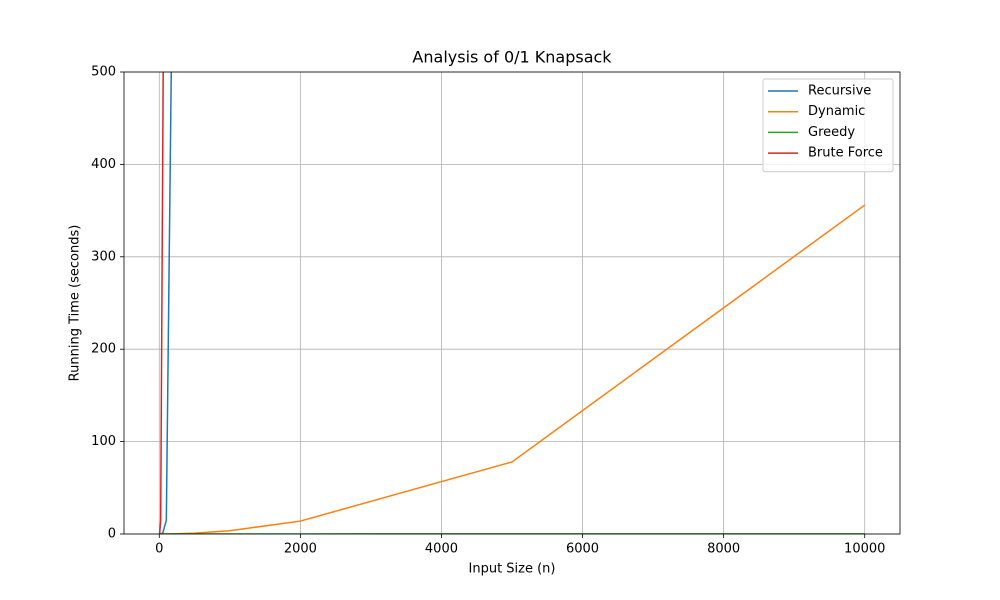  Describe the element at coordinates (723, 549) in the screenshot. I see `x-tick-label: 8000` at that location.